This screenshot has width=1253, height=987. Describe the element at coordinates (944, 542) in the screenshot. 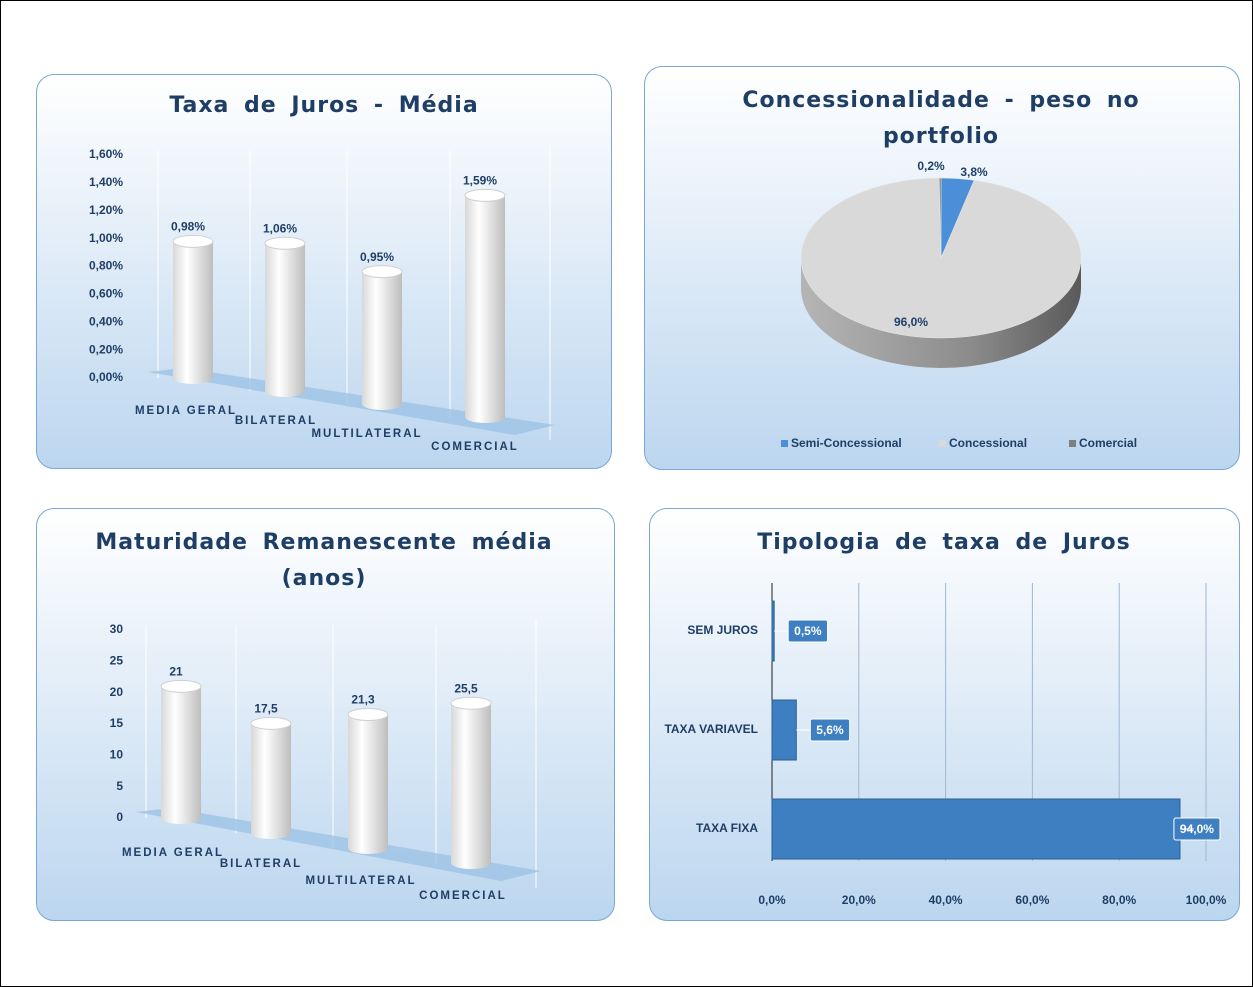

I see `chart-title: Tipologia de taxa de Juros` at that location.